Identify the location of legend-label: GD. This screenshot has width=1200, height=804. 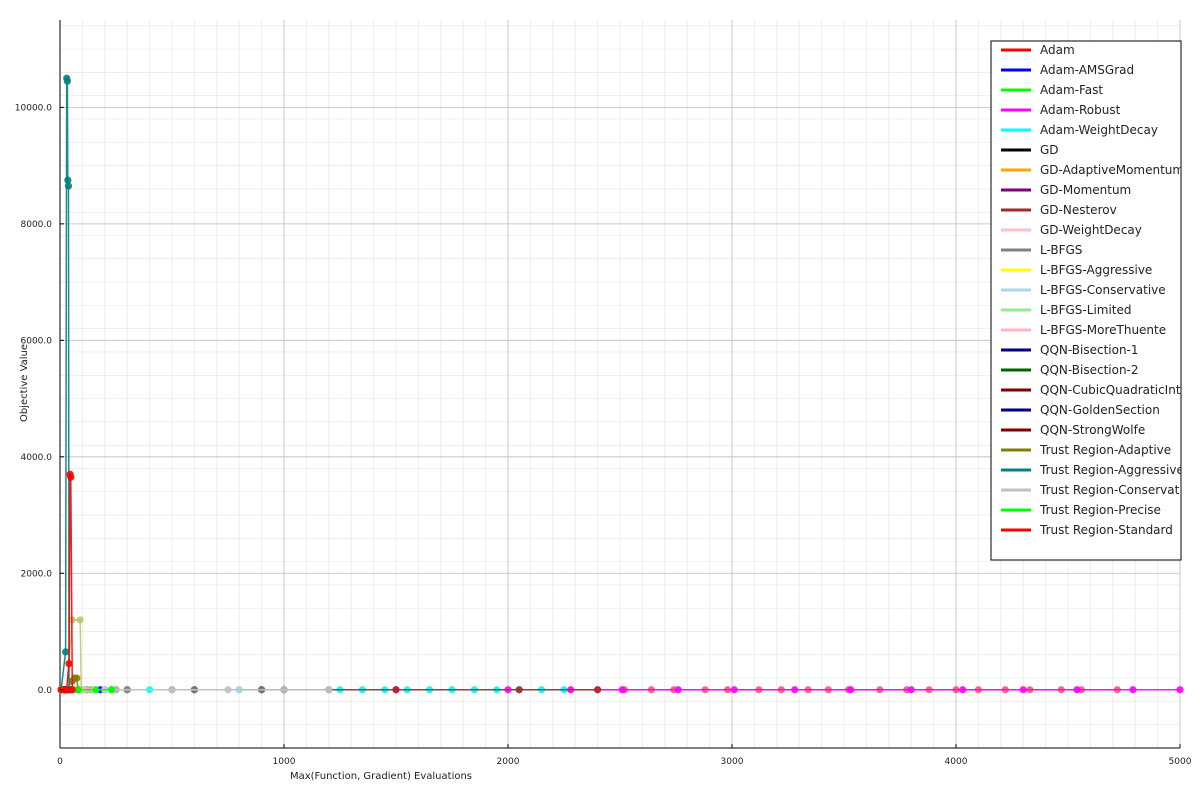
(1049, 150).